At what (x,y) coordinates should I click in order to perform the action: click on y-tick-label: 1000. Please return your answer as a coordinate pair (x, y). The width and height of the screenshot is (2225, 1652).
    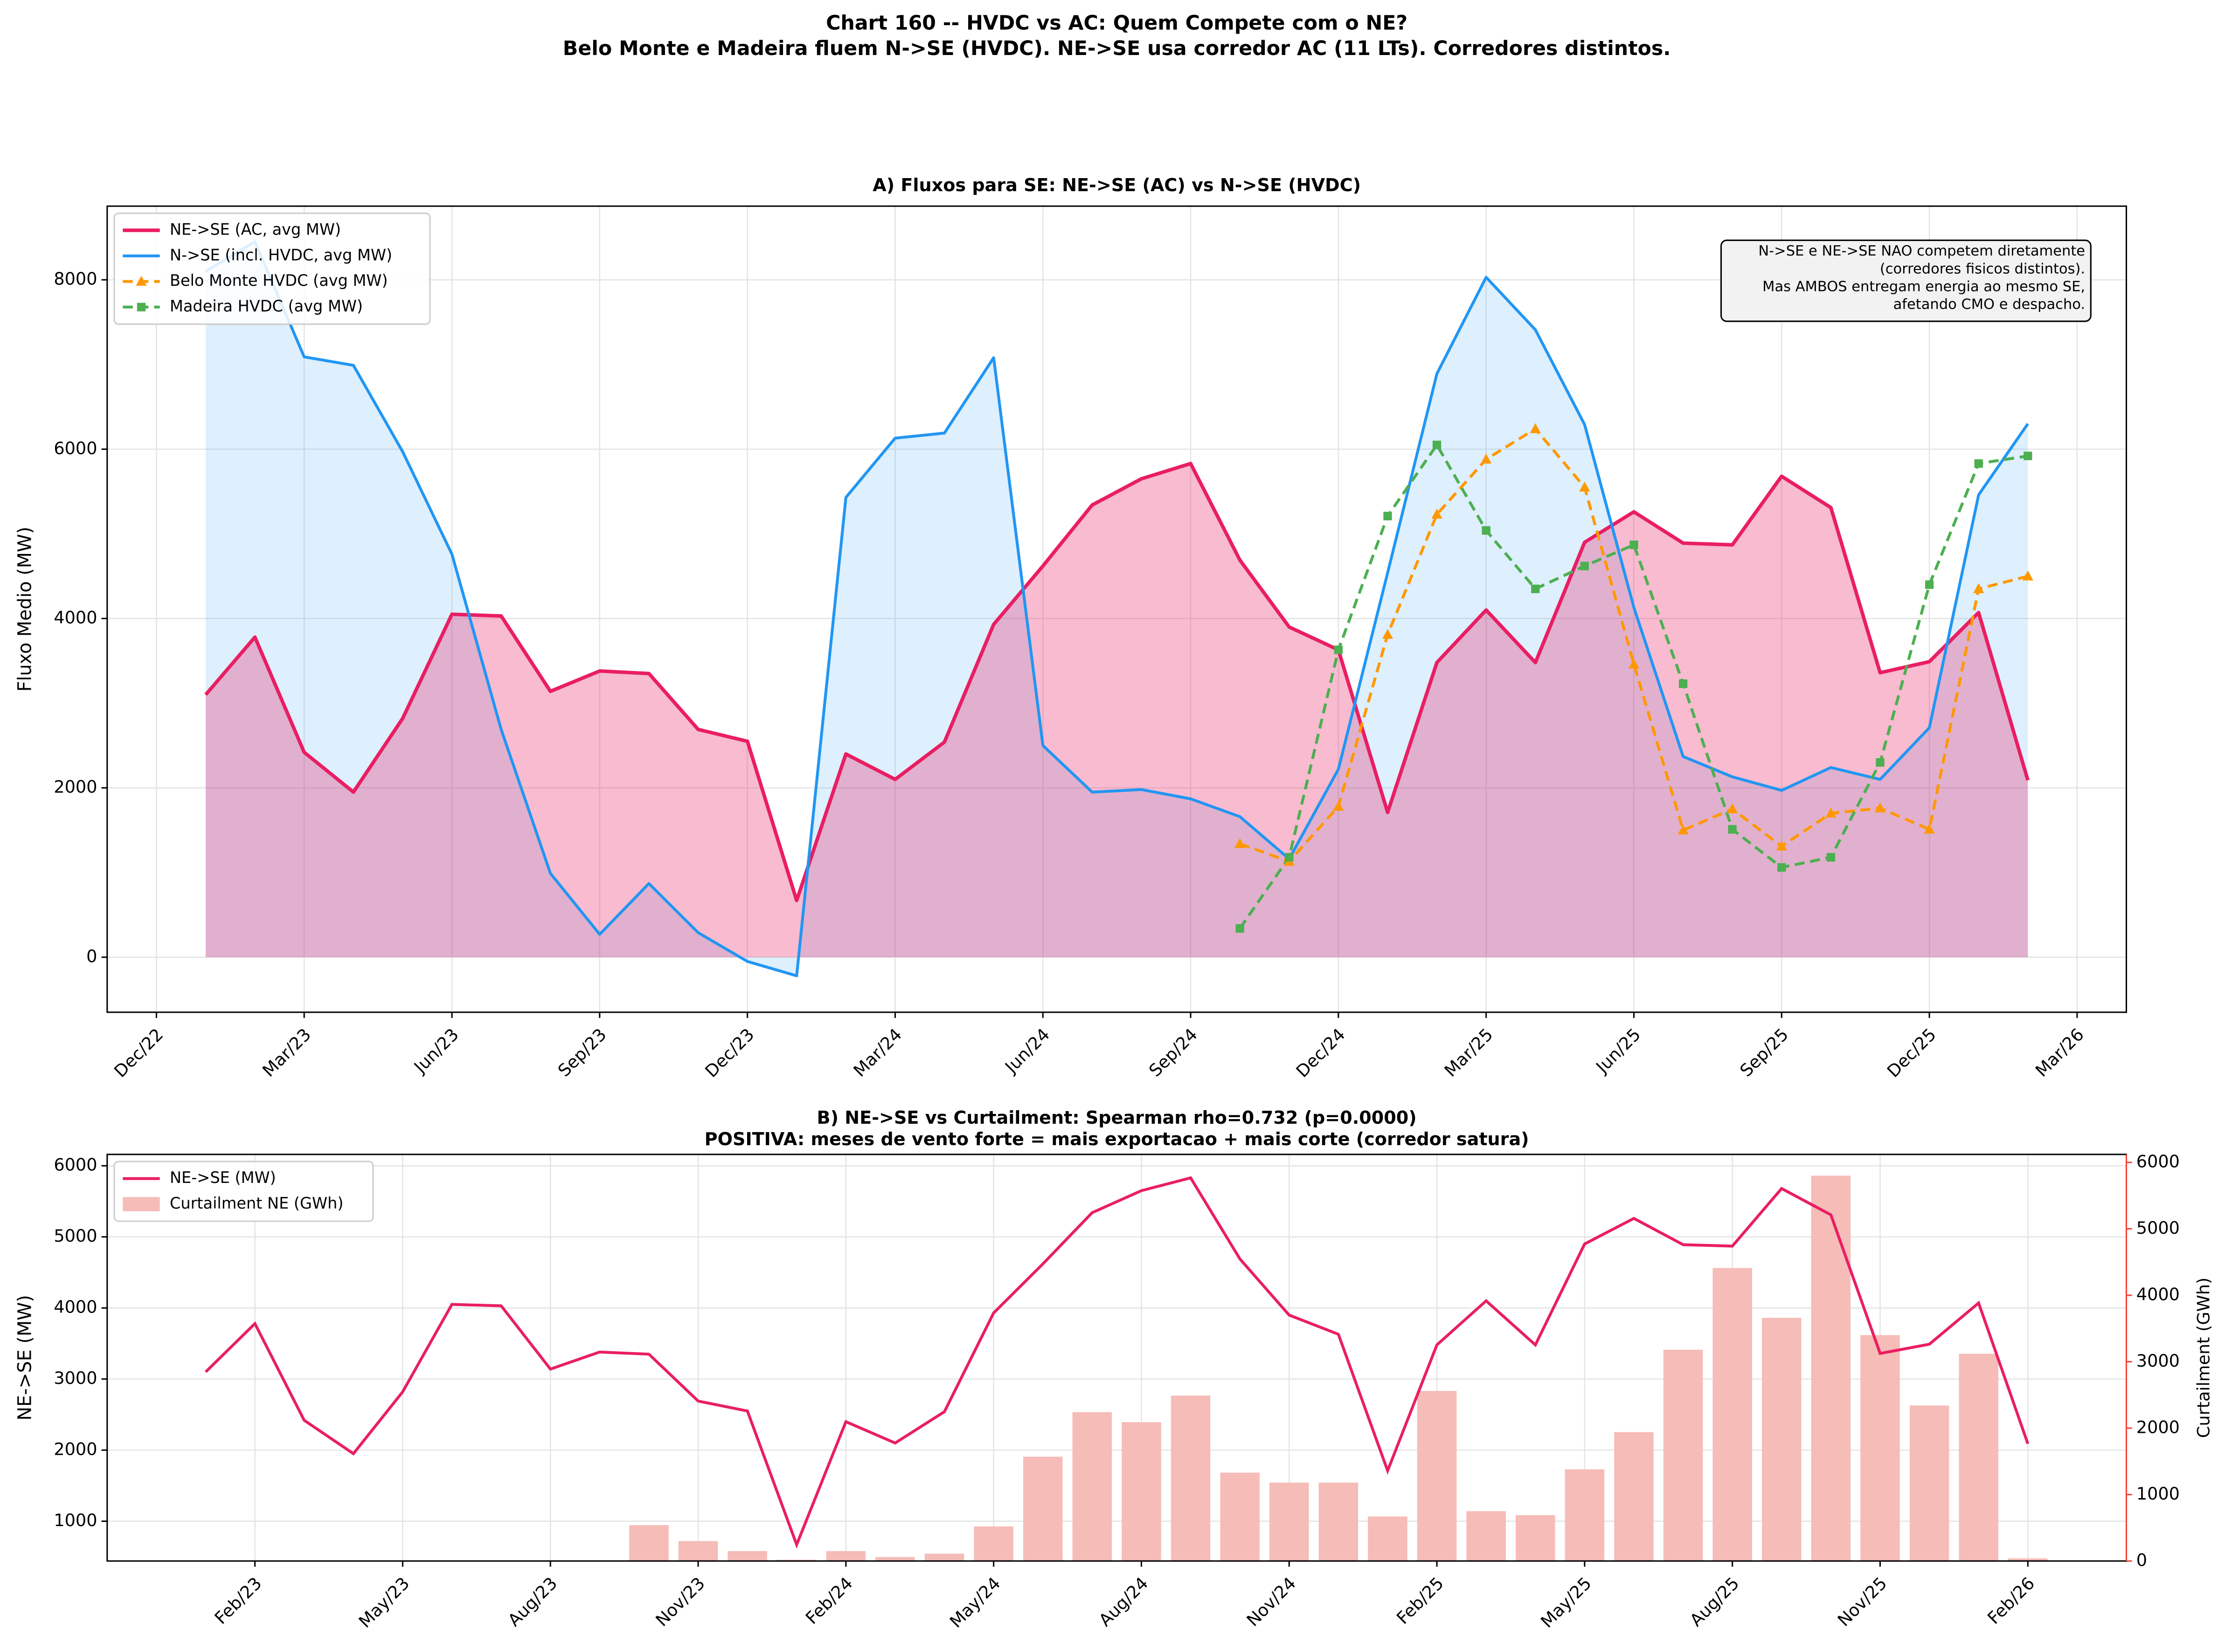
    Looking at the image, I should click on (76, 1520).